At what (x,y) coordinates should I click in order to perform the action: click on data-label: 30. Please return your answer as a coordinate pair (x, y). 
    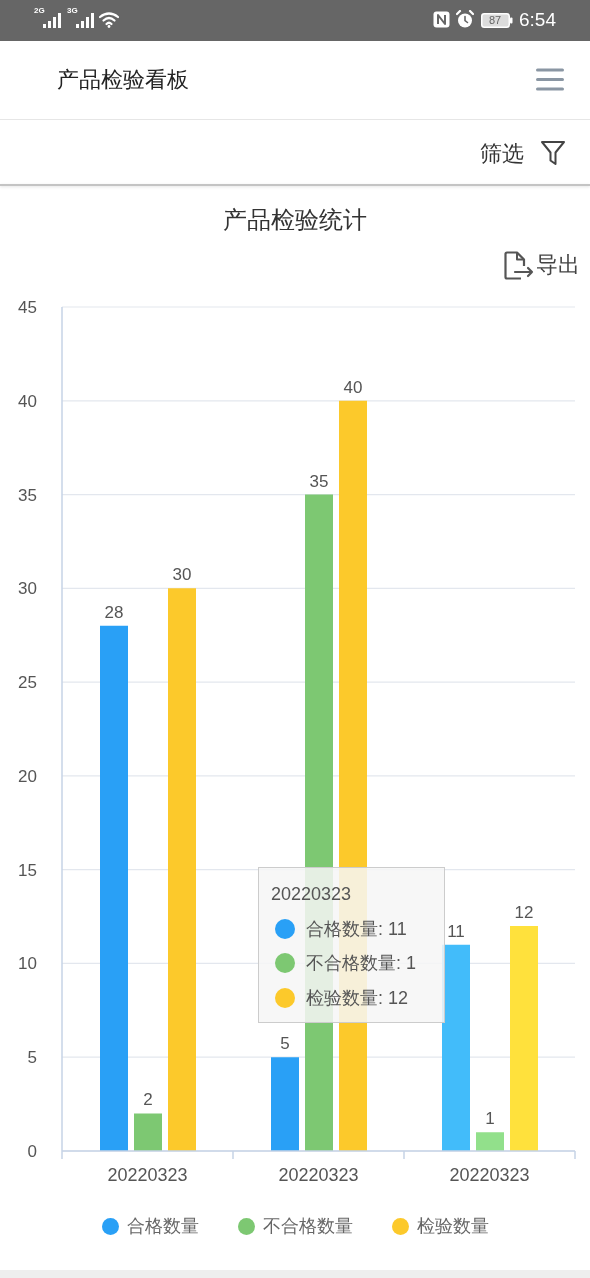
    Looking at the image, I should click on (182, 575).